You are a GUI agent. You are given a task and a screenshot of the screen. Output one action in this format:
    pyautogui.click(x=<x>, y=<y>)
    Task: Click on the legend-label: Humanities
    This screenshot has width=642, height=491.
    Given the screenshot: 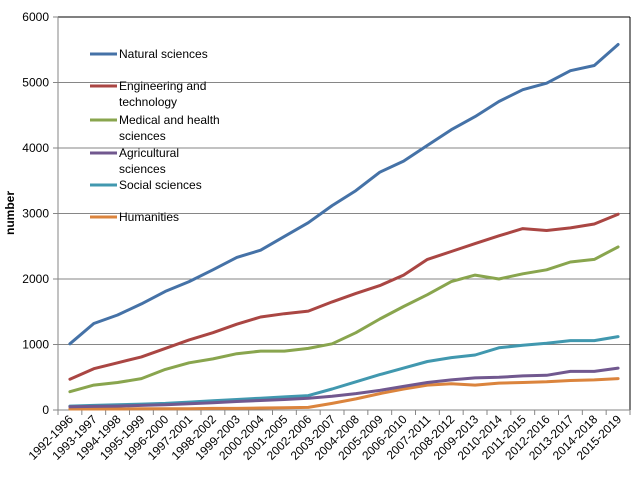 What is the action you would take?
    pyautogui.click(x=149, y=217)
    